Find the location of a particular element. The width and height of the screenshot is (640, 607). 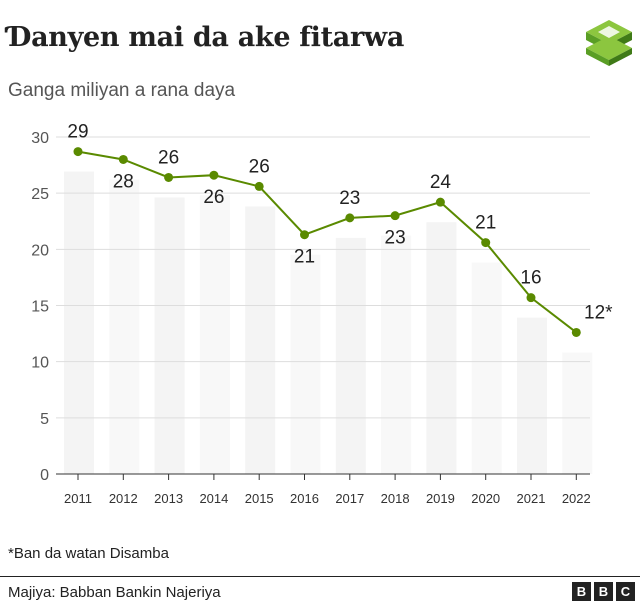

data-label: 28 is located at coordinates (123, 181).